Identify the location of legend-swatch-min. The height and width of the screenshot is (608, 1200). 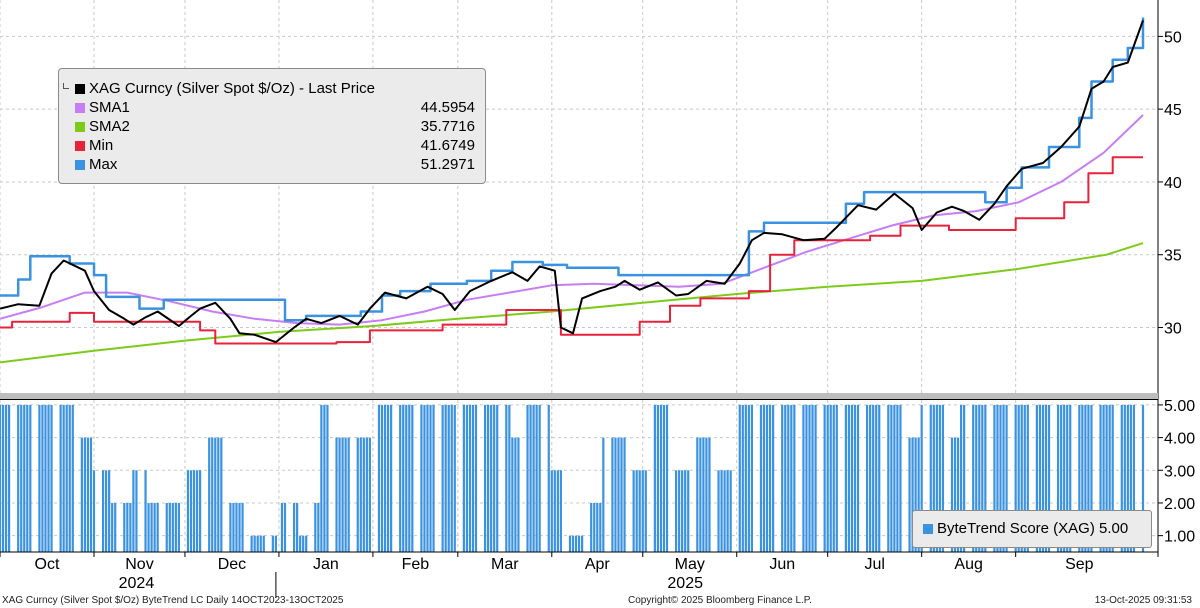
(80, 146).